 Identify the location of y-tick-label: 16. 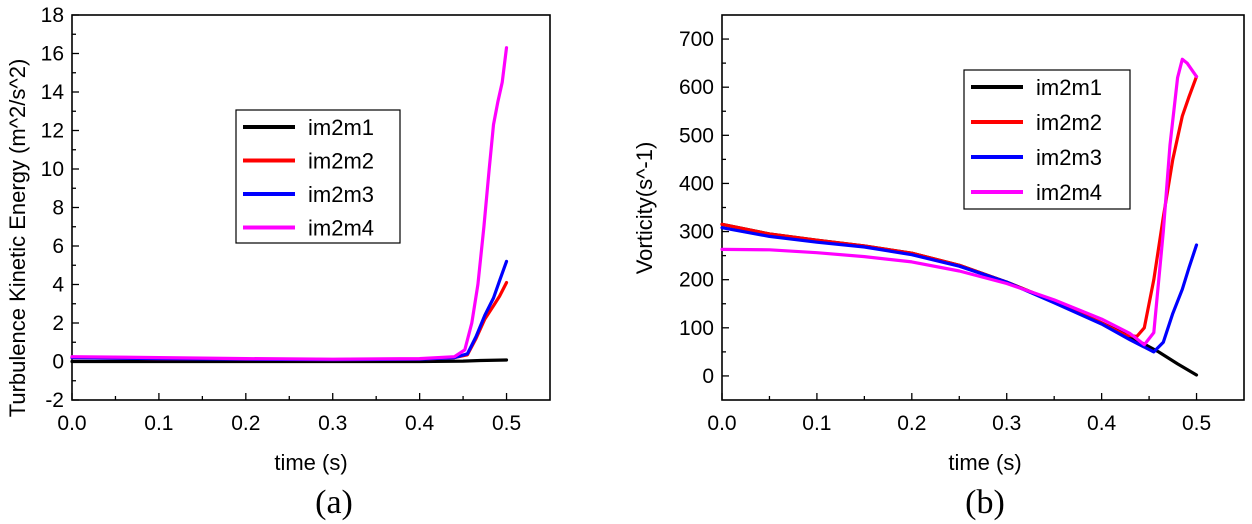
(52, 54).